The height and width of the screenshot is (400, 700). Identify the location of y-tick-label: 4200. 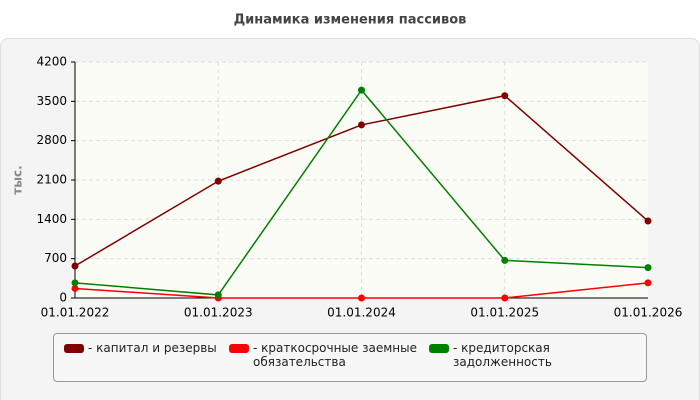
(51, 62).